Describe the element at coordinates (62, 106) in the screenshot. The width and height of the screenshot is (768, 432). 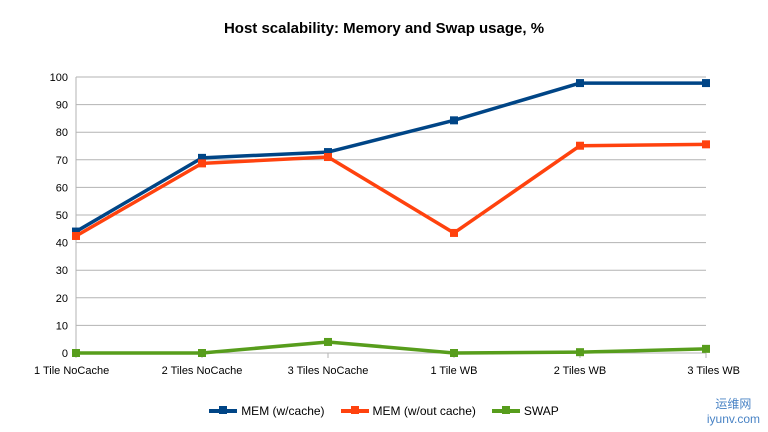
I see `y-tick-label: 90` at that location.